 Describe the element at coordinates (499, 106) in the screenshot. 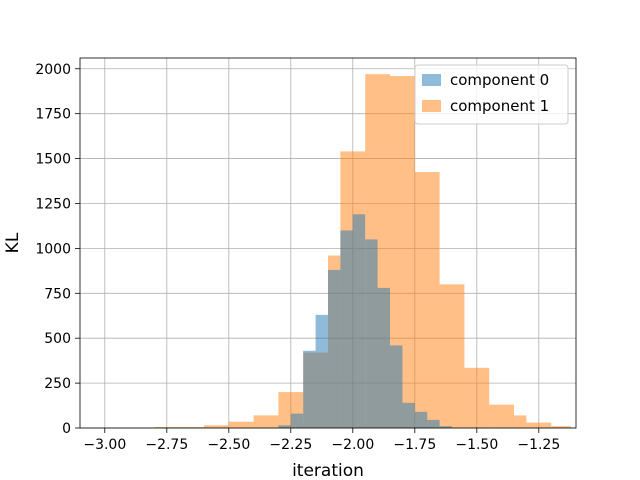

I see `legend-label-component-1: component 1` at that location.